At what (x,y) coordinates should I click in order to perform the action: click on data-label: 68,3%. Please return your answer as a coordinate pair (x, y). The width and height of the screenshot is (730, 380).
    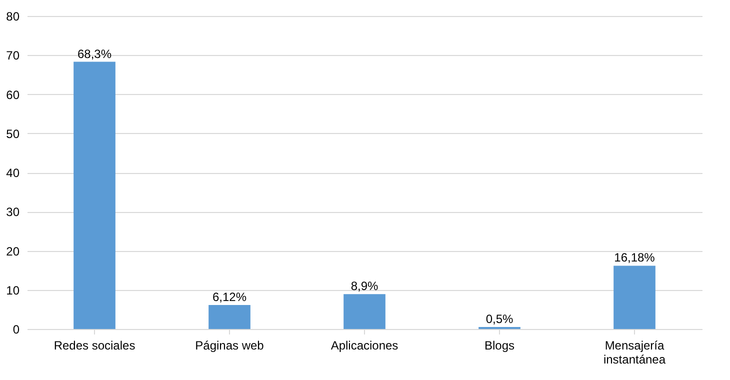
    Looking at the image, I should click on (94, 53).